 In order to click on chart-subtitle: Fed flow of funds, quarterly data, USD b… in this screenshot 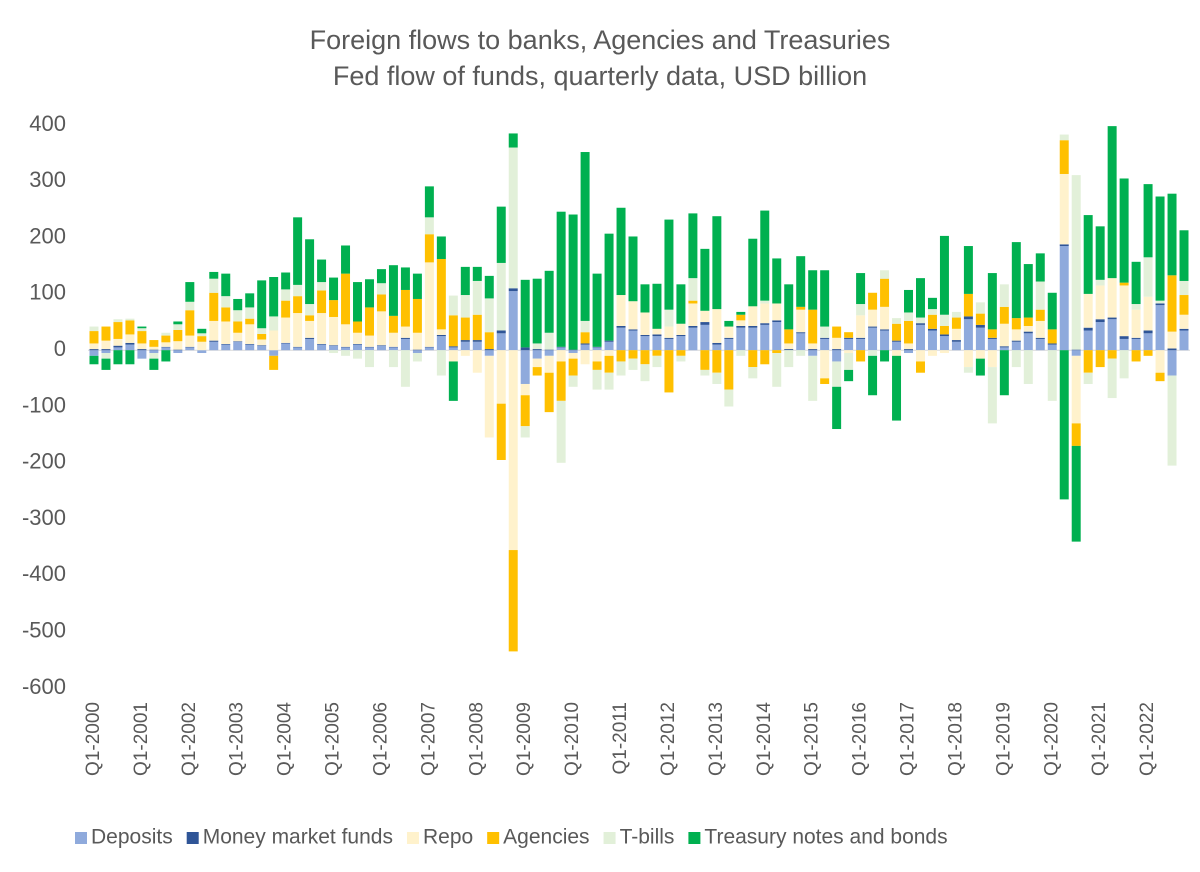, I will do `click(600, 76)`.